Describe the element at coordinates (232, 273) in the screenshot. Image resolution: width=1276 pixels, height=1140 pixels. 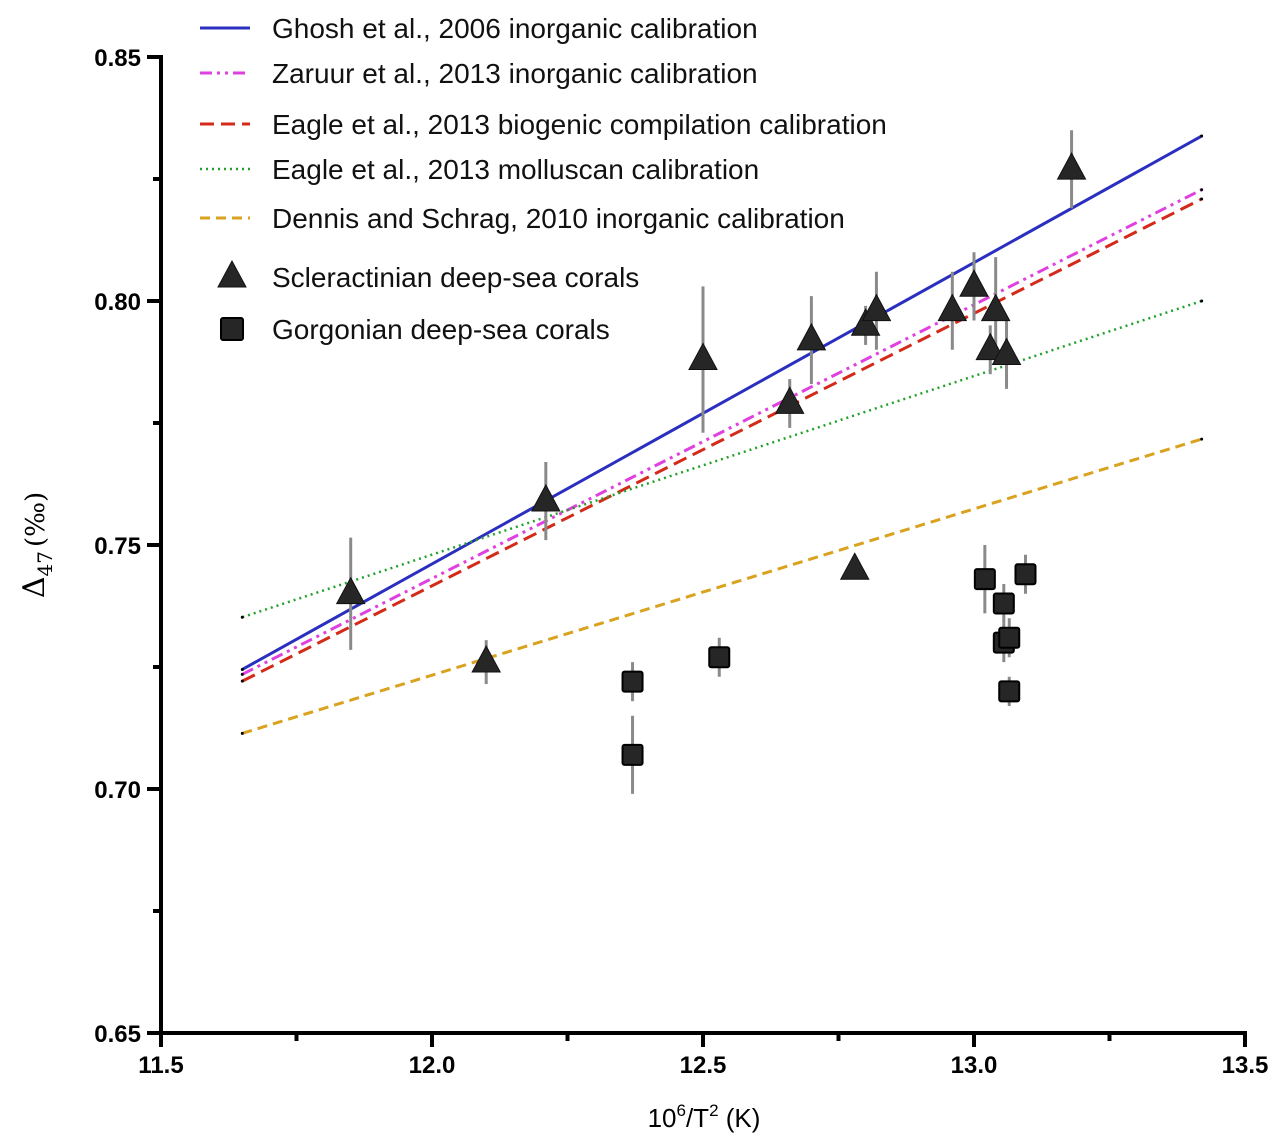
I see `legend-triangle-icon` at that location.